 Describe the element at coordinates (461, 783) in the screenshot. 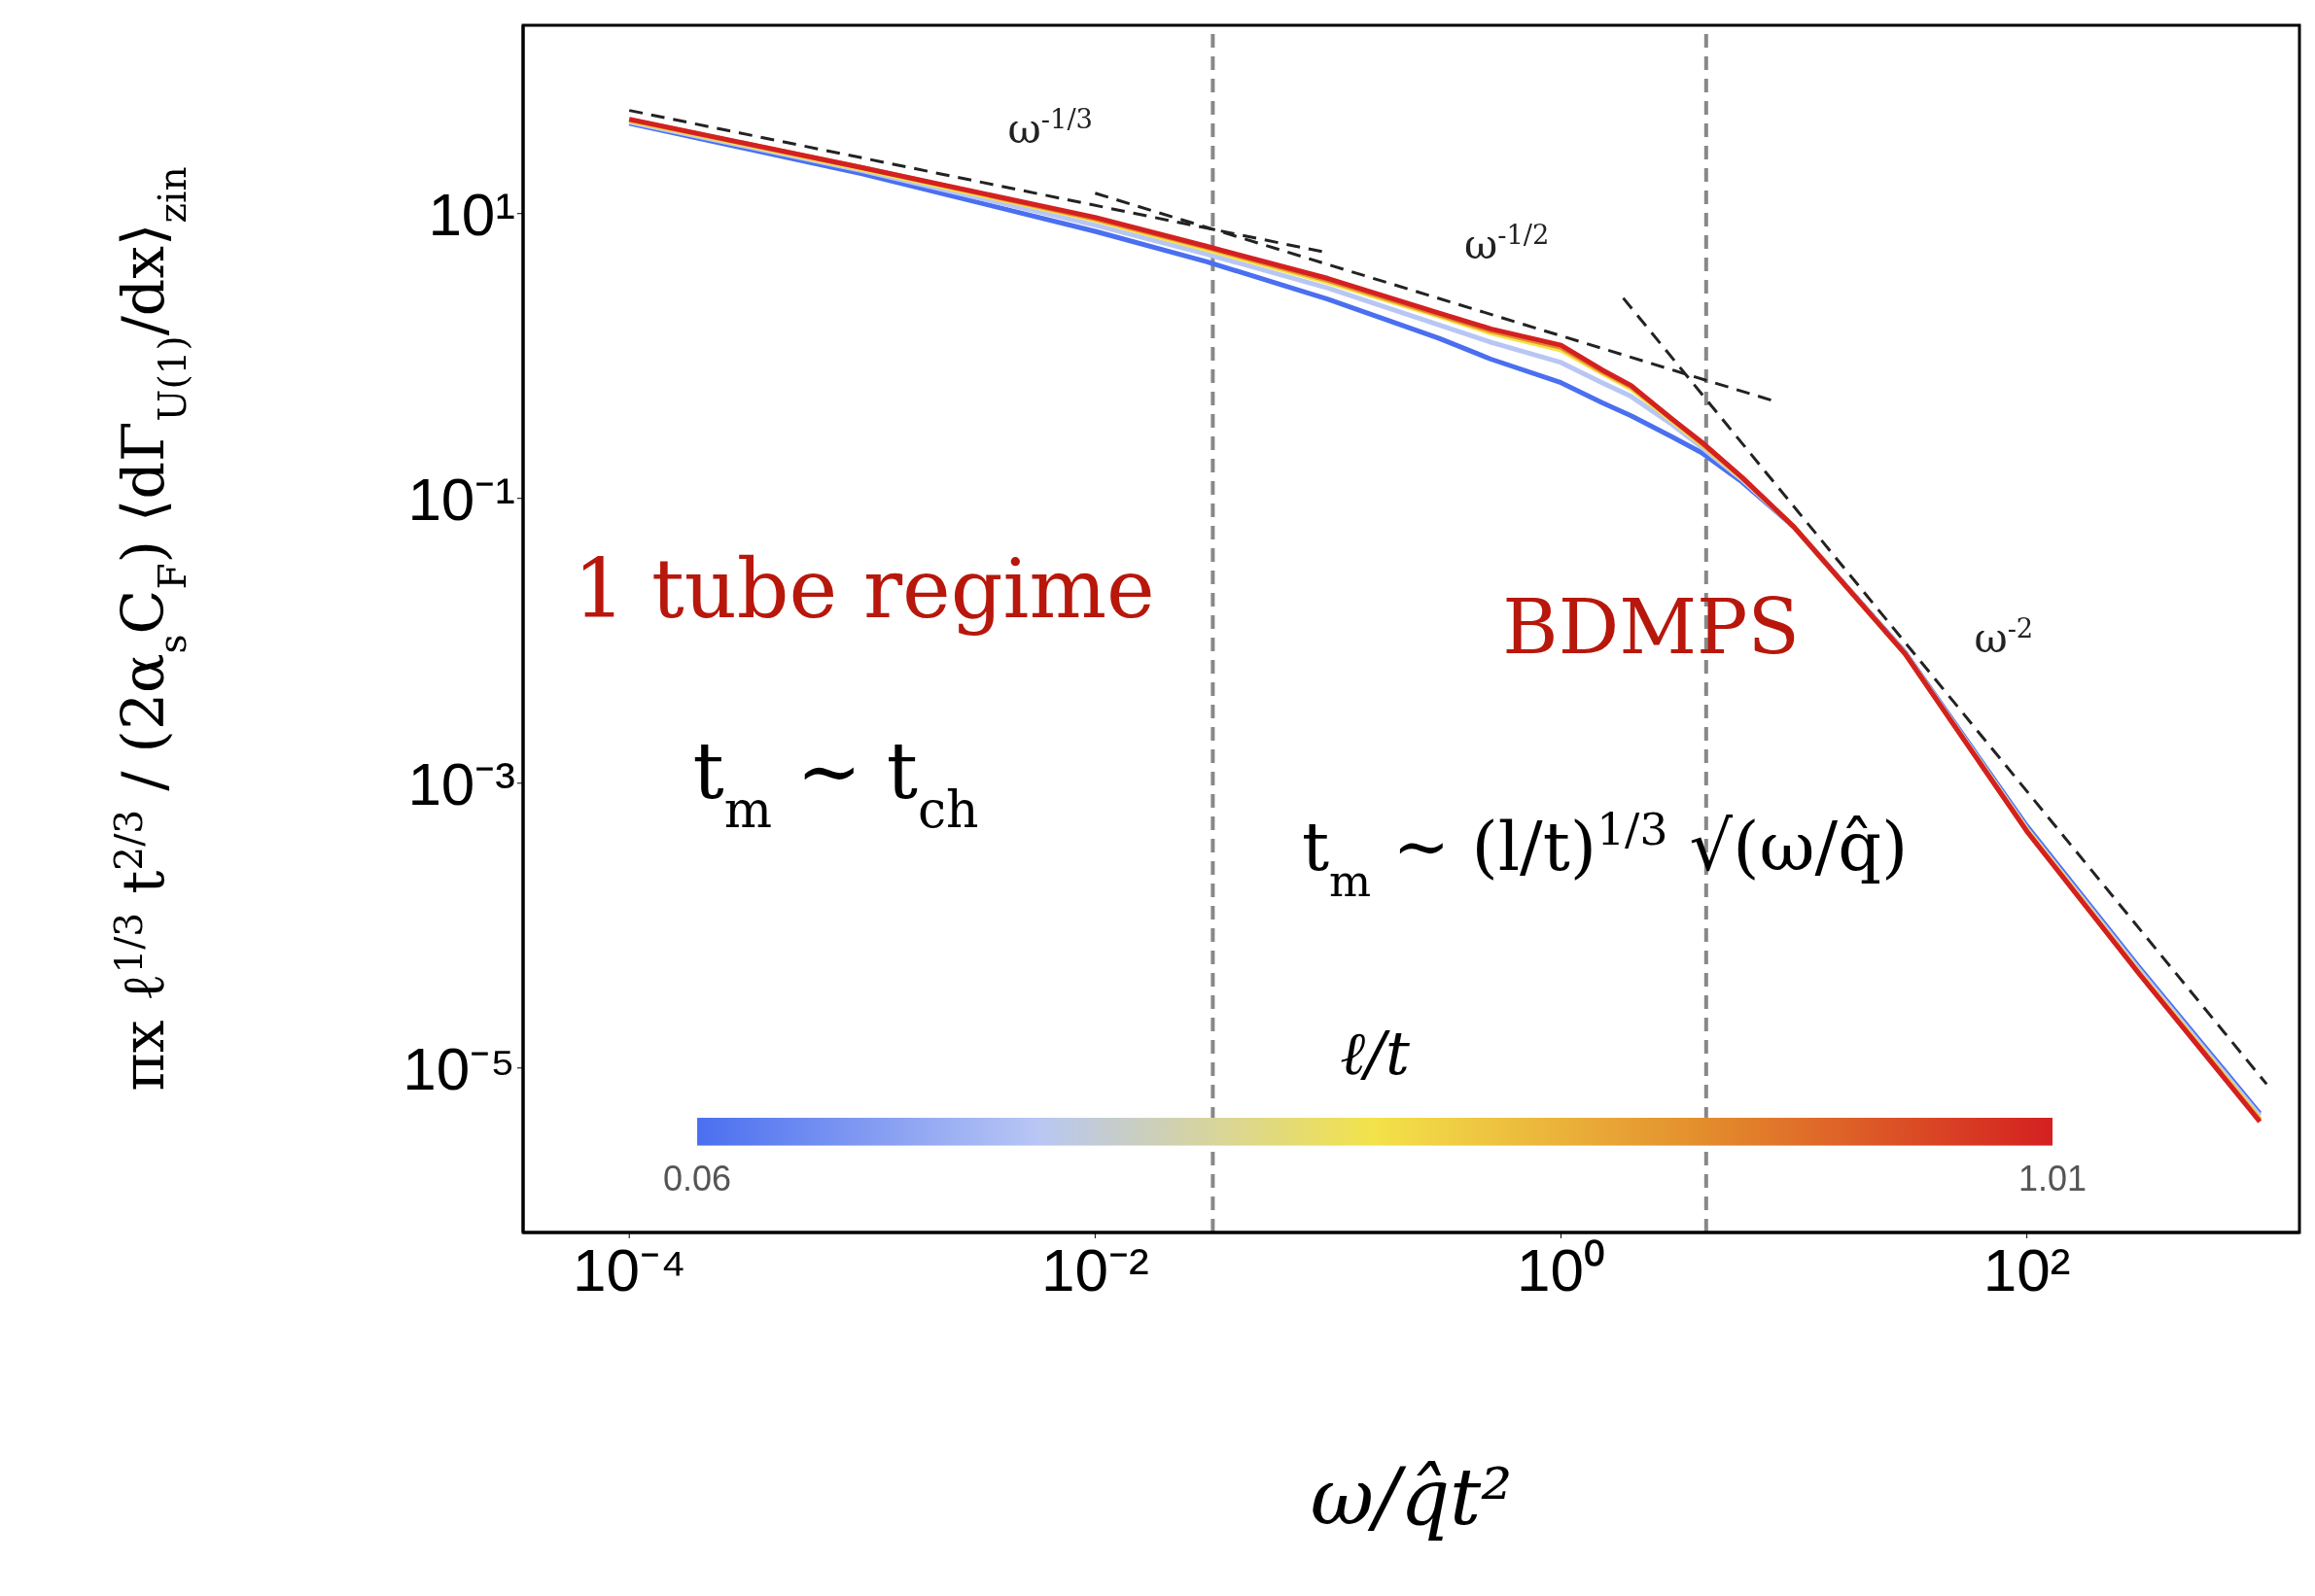

I see `y-tick-label: 10⁻³` at that location.